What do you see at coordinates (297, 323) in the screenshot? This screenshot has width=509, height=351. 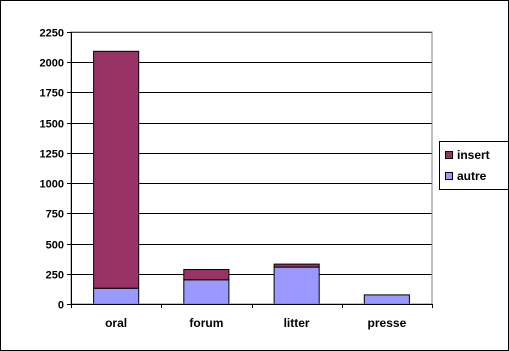 I see `x-tick-label: litter` at bounding box center [297, 323].